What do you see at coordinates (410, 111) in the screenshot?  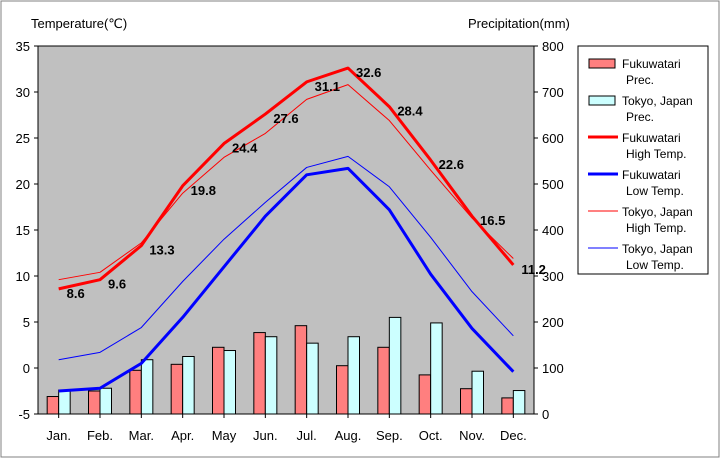 I see `high-temp-label: 28.4` at bounding box center [410, 111].